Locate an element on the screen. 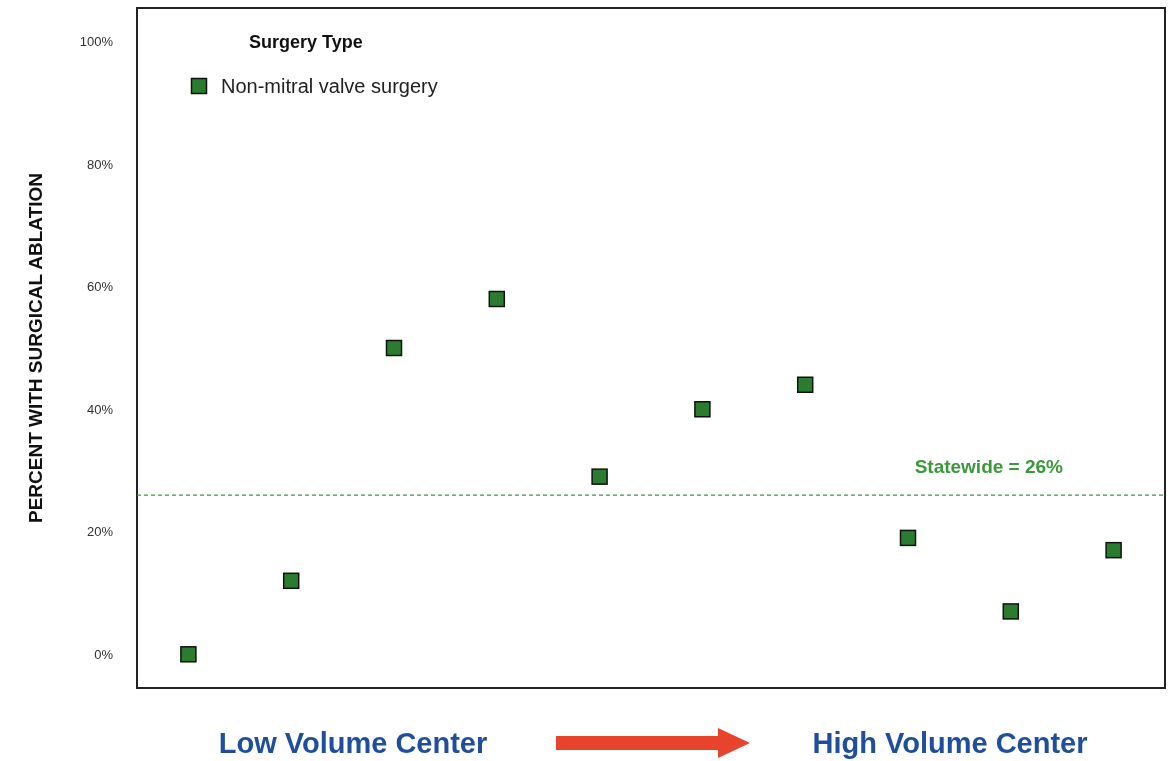  y-tick-label: 40% is located at coordinates (100, 409).